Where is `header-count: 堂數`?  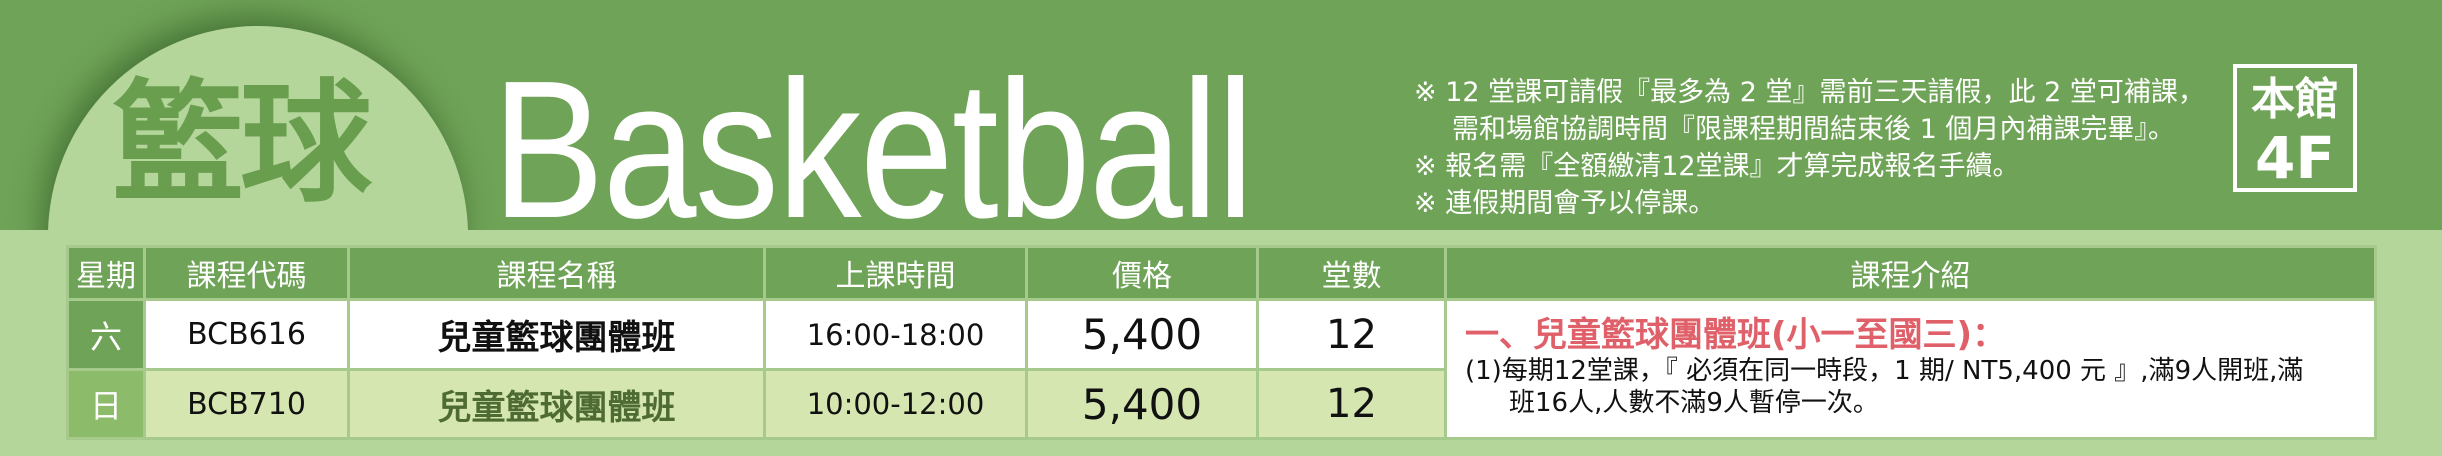 header-count: 堂數 is located at coordinates (1351, 273).